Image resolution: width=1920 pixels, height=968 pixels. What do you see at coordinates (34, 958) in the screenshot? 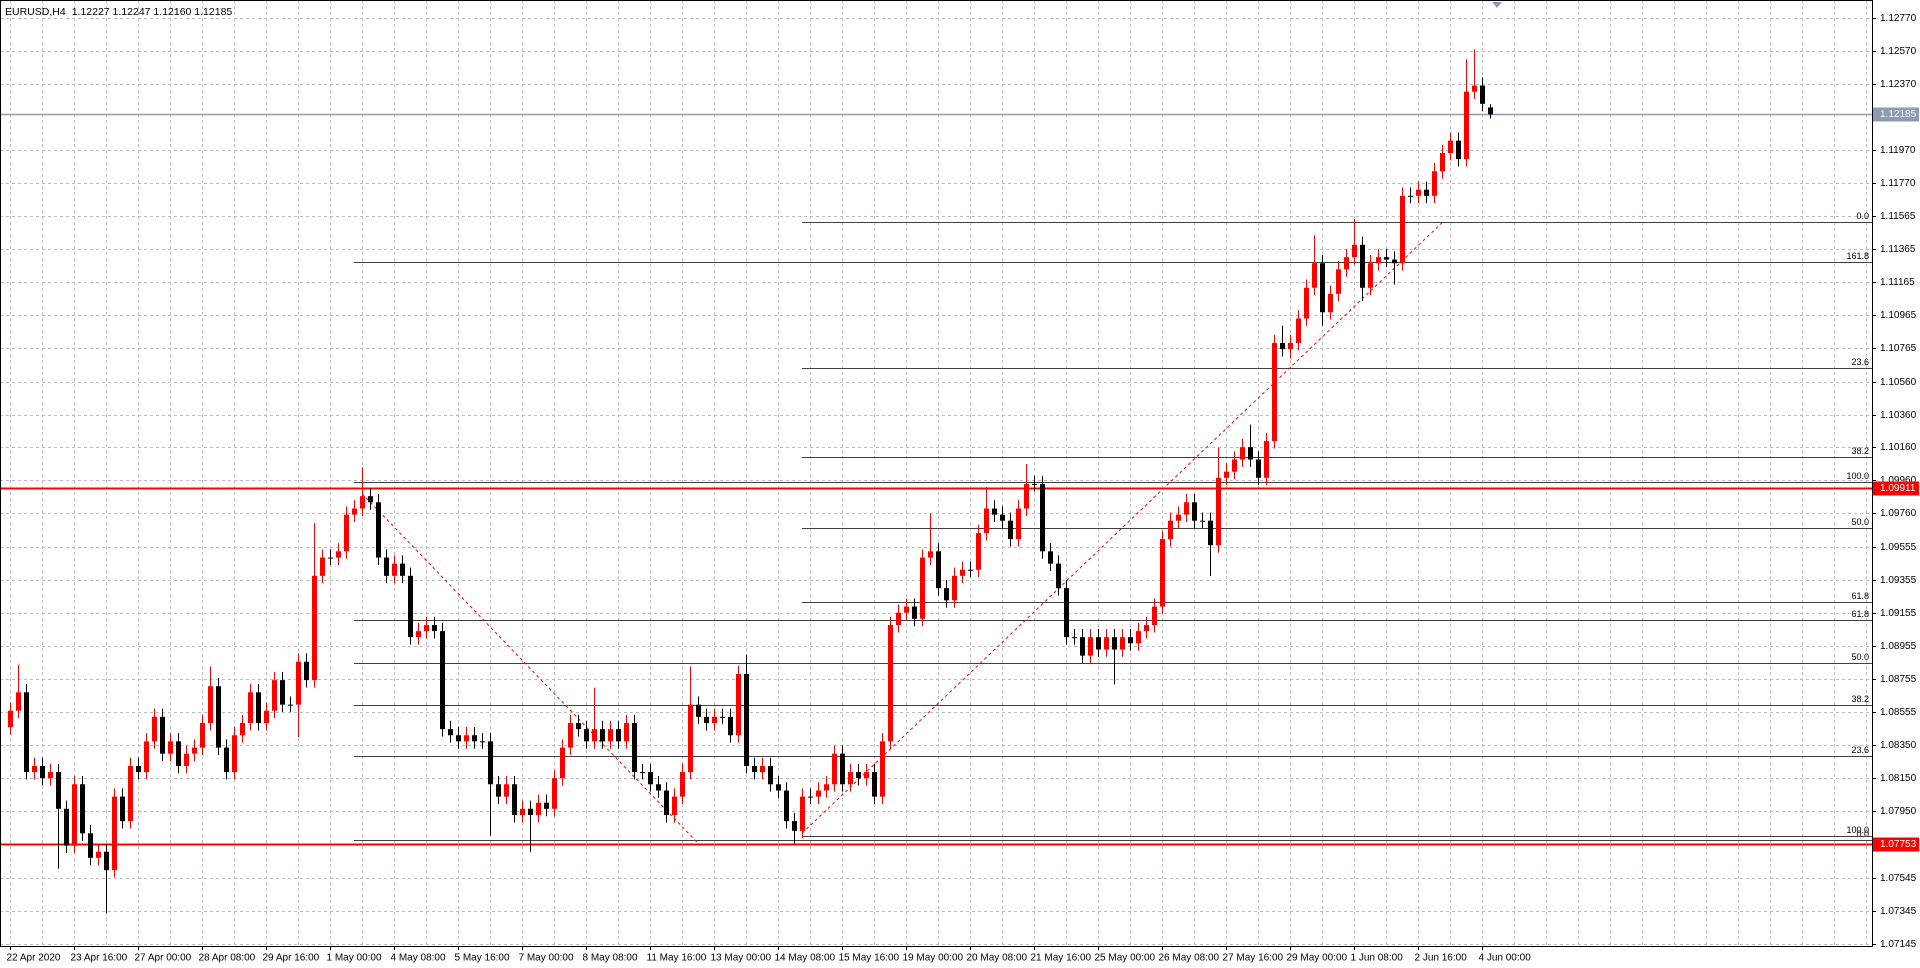
I see `x-tick-label: 22 Apr 2020` at bounding box center [34, 958].